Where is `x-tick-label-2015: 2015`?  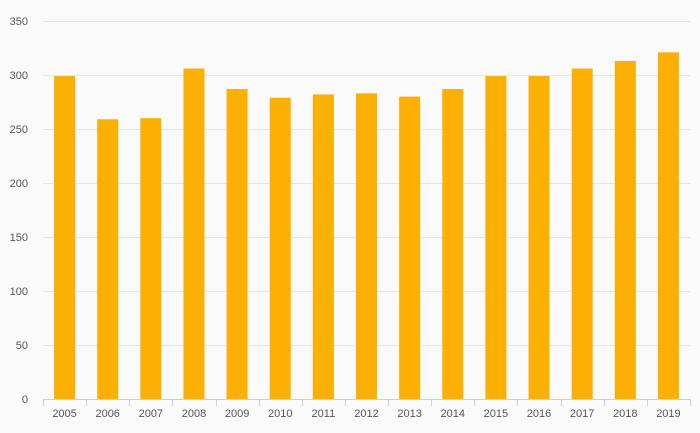
x-tick-label-2015: 2015 is located at coordinates (496, 414).